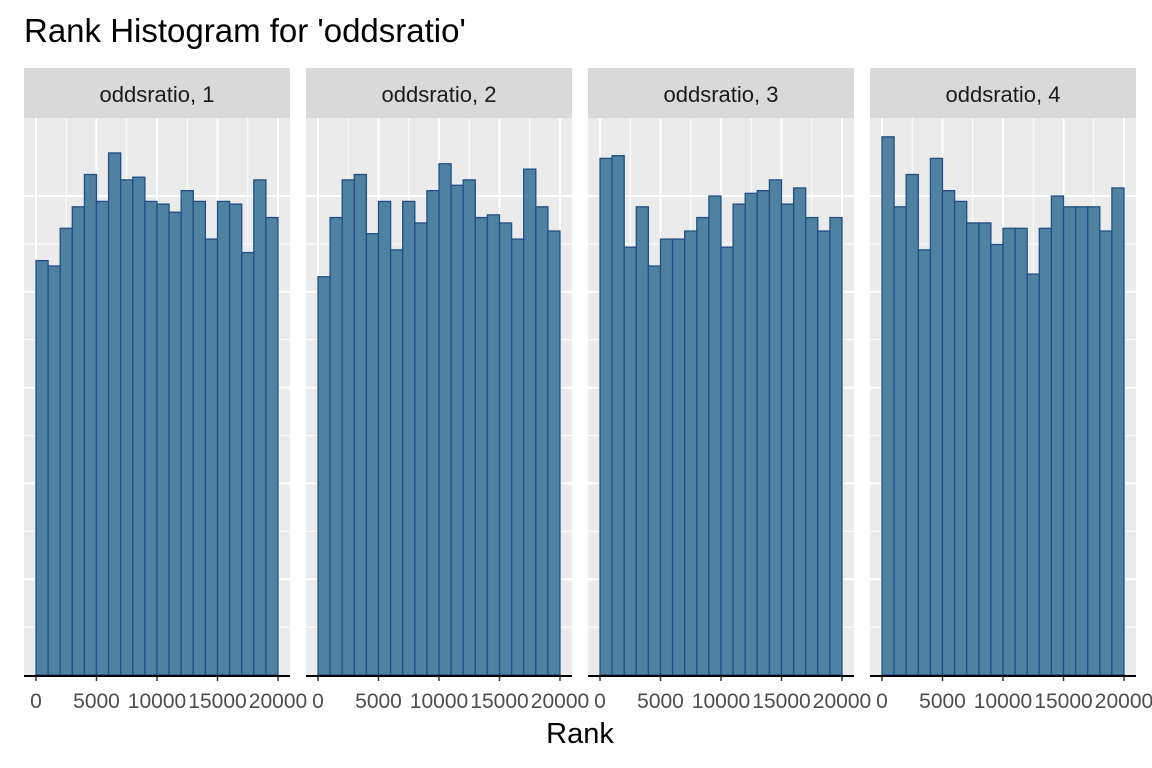 Image resolution: width=1152 pixels, height=768 pixels. I want to click on facet-strip-label-2: oddsratio, 2, so click(439, 94).